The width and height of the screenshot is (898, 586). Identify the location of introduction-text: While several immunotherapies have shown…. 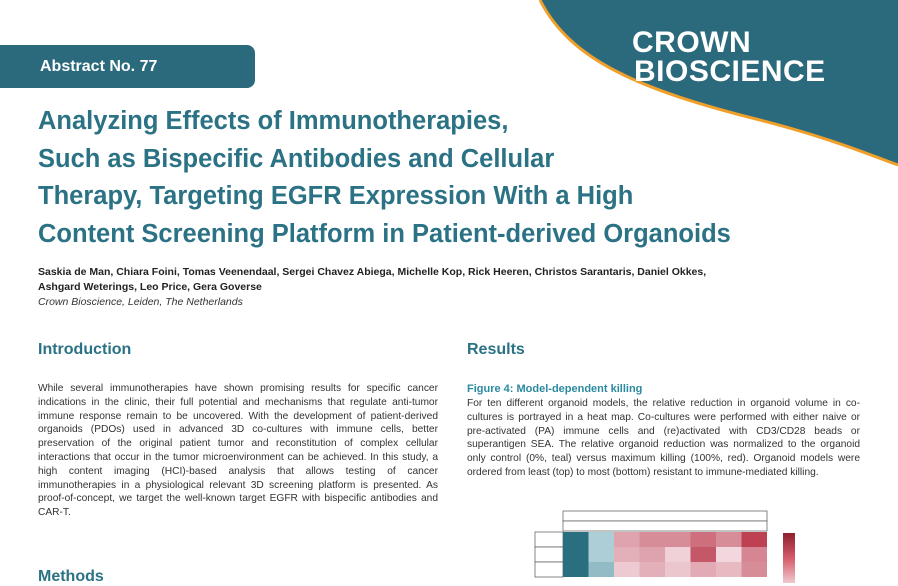
(238, 451).